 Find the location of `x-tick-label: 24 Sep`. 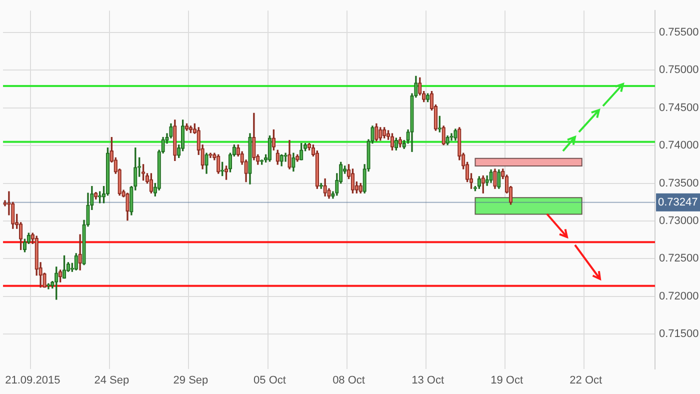

x-tick-label: 24 Sep is located at coordinates (112, 380).